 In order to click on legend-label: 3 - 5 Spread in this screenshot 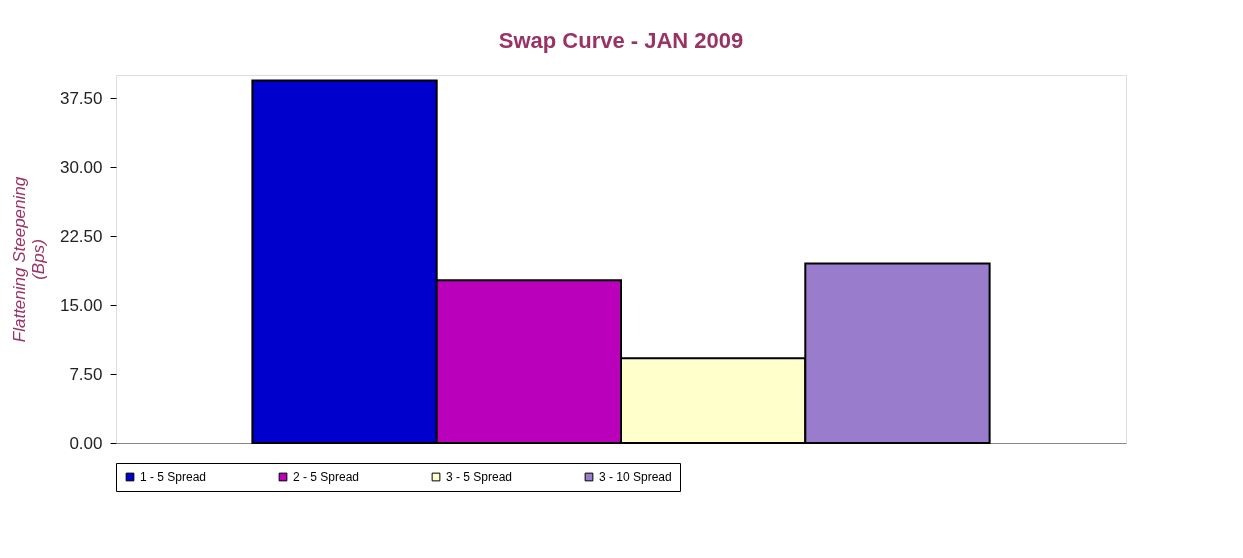, I will do `click(479, 477)`.